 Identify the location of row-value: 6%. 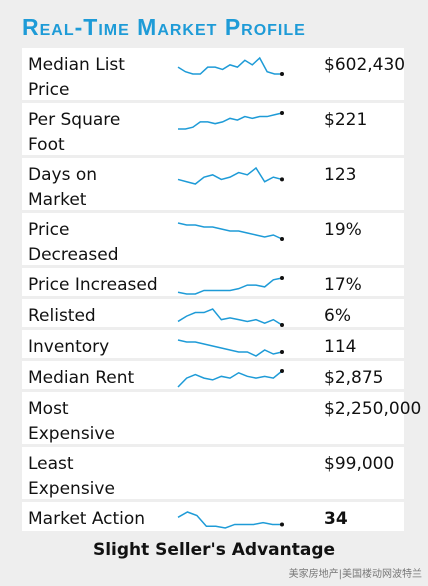
(337, 316).